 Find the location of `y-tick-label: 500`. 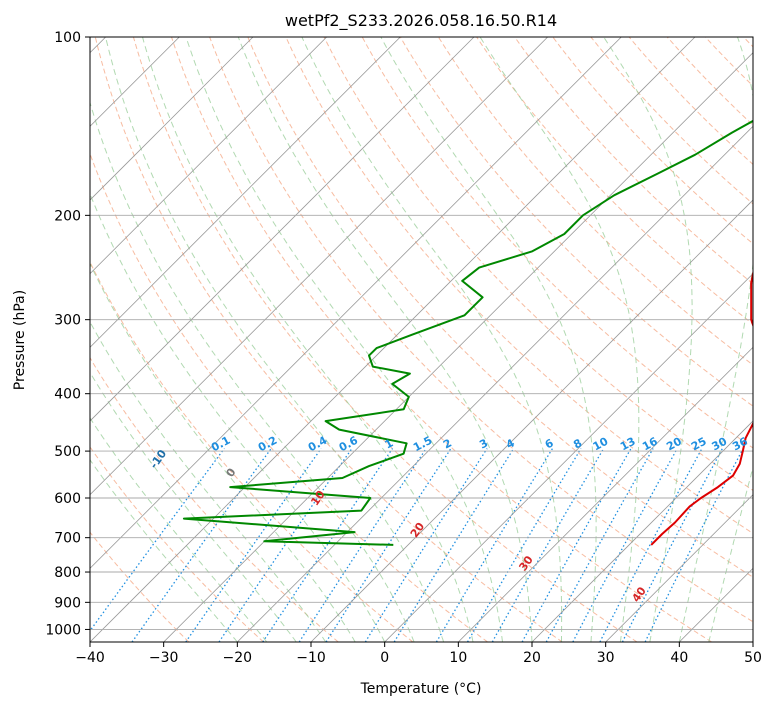

y-tick-label: 500 is located at coordinates (67, 452).